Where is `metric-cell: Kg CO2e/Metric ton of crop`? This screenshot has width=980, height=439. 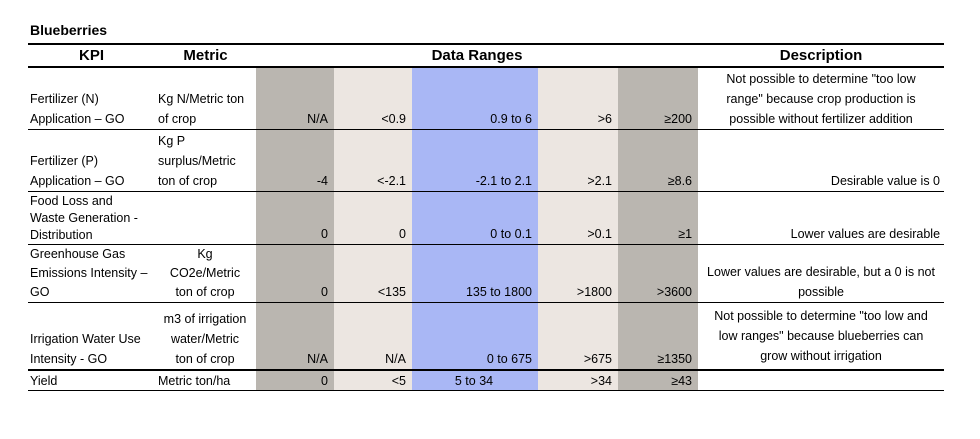
metric-cell: Kg CO2e/Metric ton of crop is located at coordinates (205, 273).